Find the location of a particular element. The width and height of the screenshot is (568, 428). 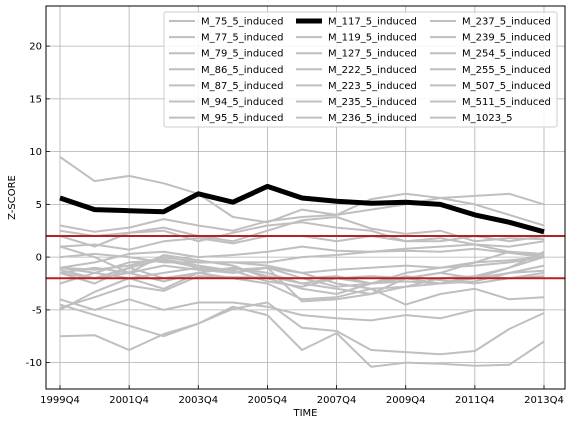

x-tick-label: 2013Q4 is located at coordinates (544, 400).